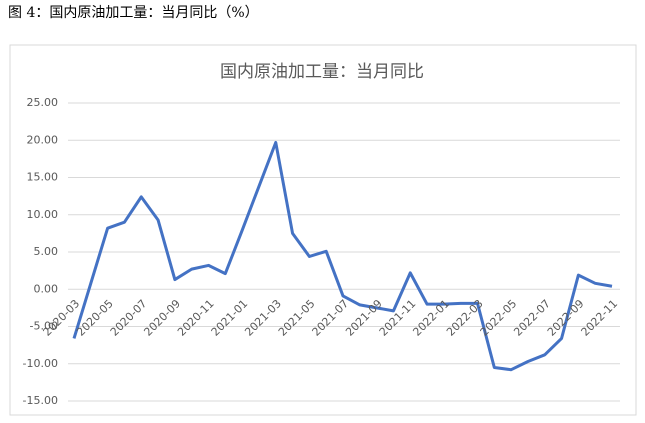  I want to click on y-tick-label: -5.00, so click(44, 326).